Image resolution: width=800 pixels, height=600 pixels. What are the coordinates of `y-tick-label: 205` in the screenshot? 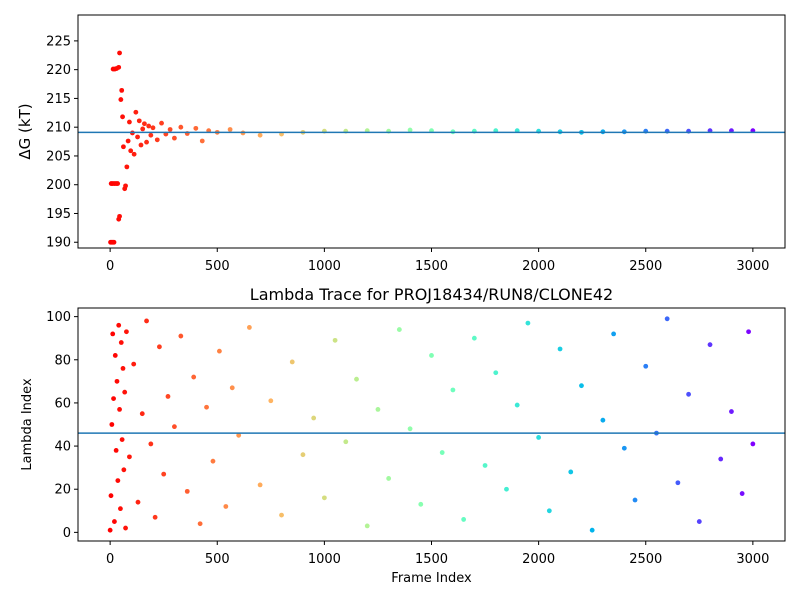 It's located at (58, 156).